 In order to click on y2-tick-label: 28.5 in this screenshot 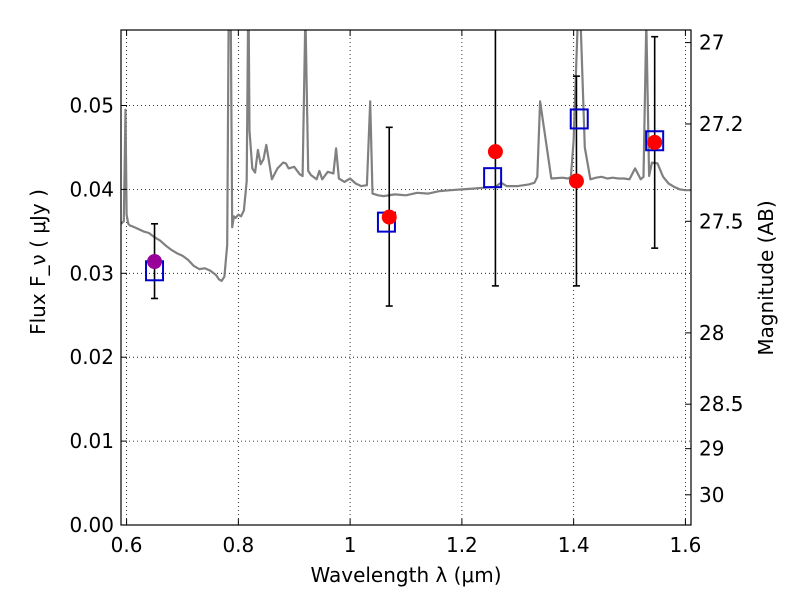, I will do `click(721, 404)`.